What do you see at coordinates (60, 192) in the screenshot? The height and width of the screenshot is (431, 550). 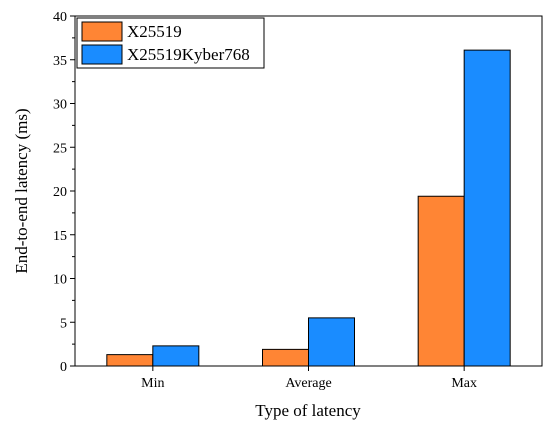 I see `y-tick-label: 20` at bounding box center [60, 192].